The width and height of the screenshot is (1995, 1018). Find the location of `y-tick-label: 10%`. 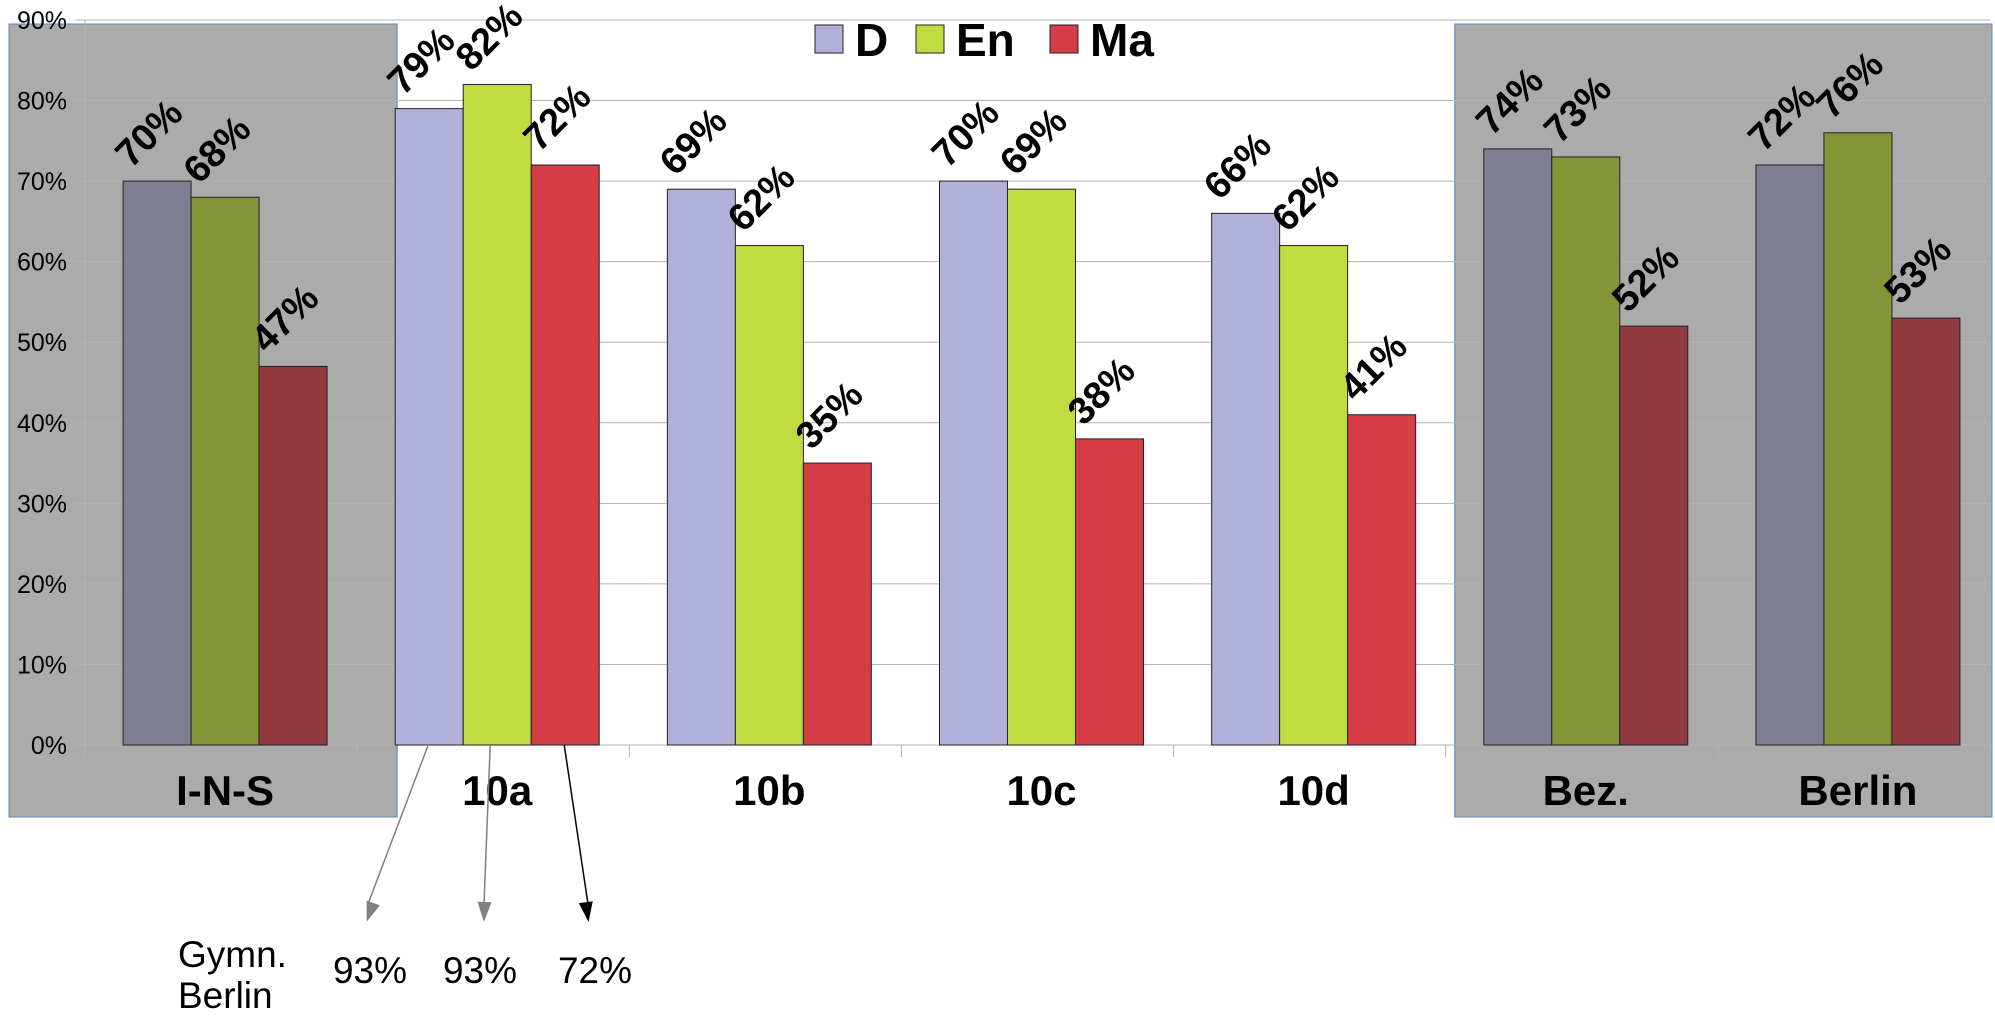

y-tick-label: 10% is located at coordinates (42, 665).